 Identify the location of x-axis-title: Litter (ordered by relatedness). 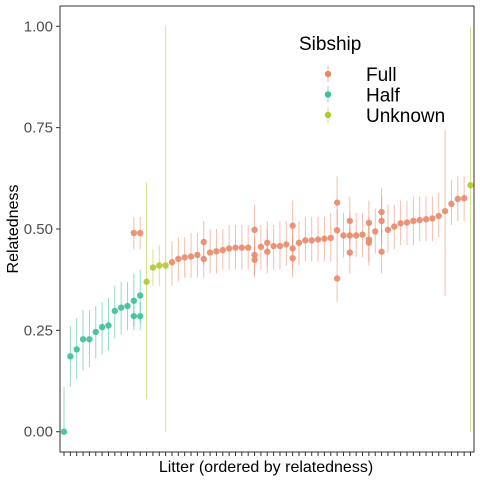
(266, 467).